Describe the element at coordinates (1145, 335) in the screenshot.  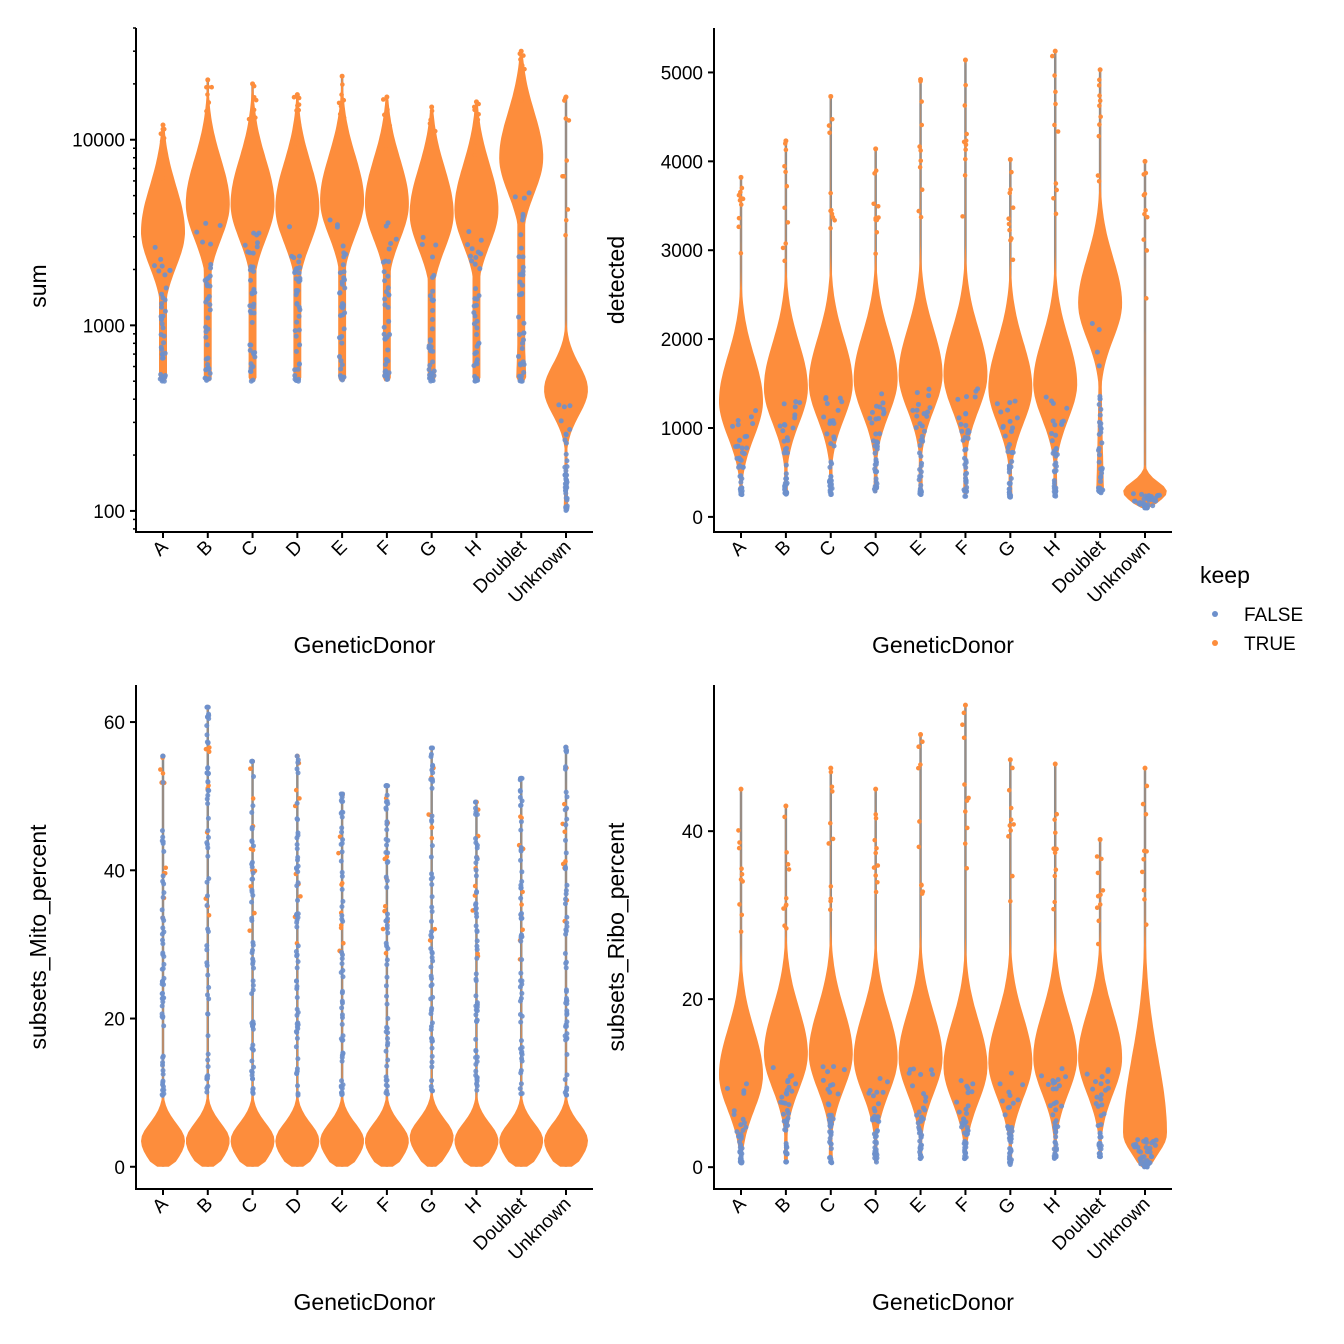
I see `violin-Unknown` at that location.